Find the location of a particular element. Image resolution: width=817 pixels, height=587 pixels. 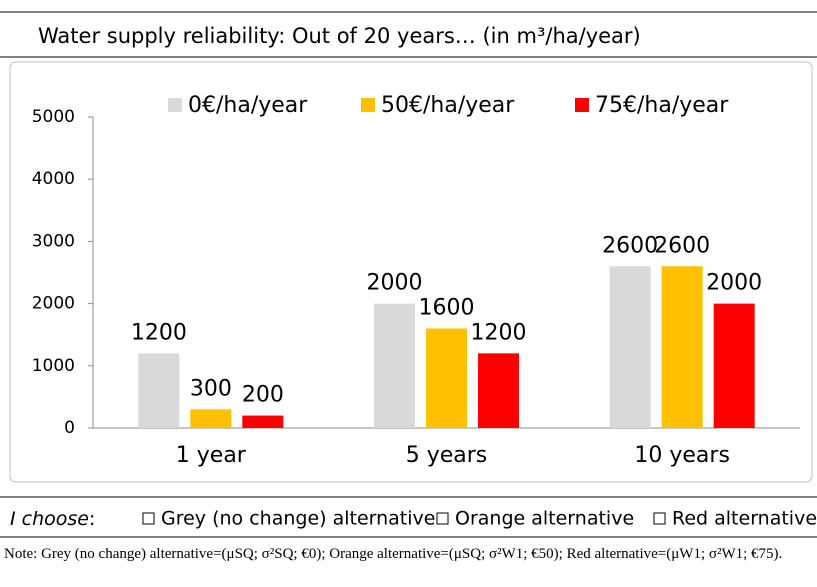

y-tick-label: 2000 is located at coordinates (53, 304).